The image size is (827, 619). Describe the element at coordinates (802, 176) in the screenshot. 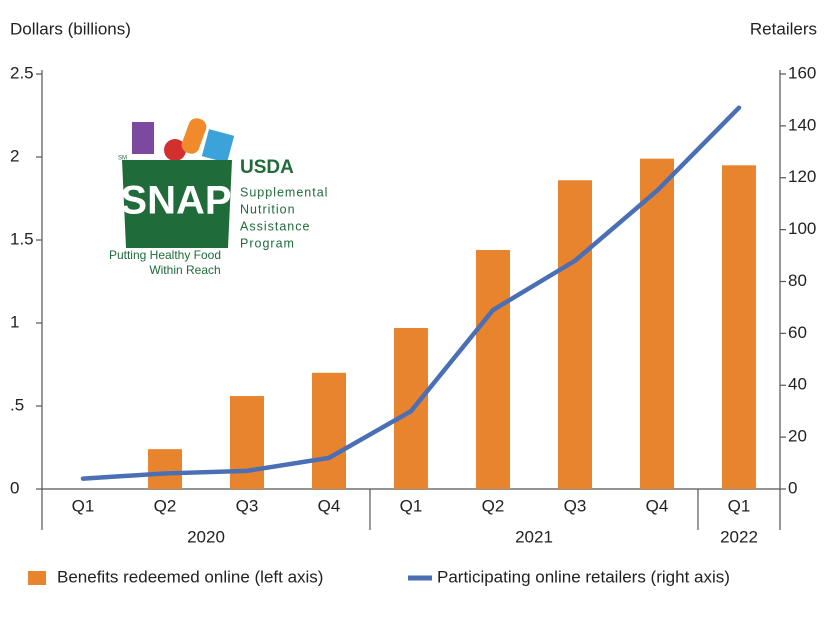

I see `y2-tick-label: 120` at that location.